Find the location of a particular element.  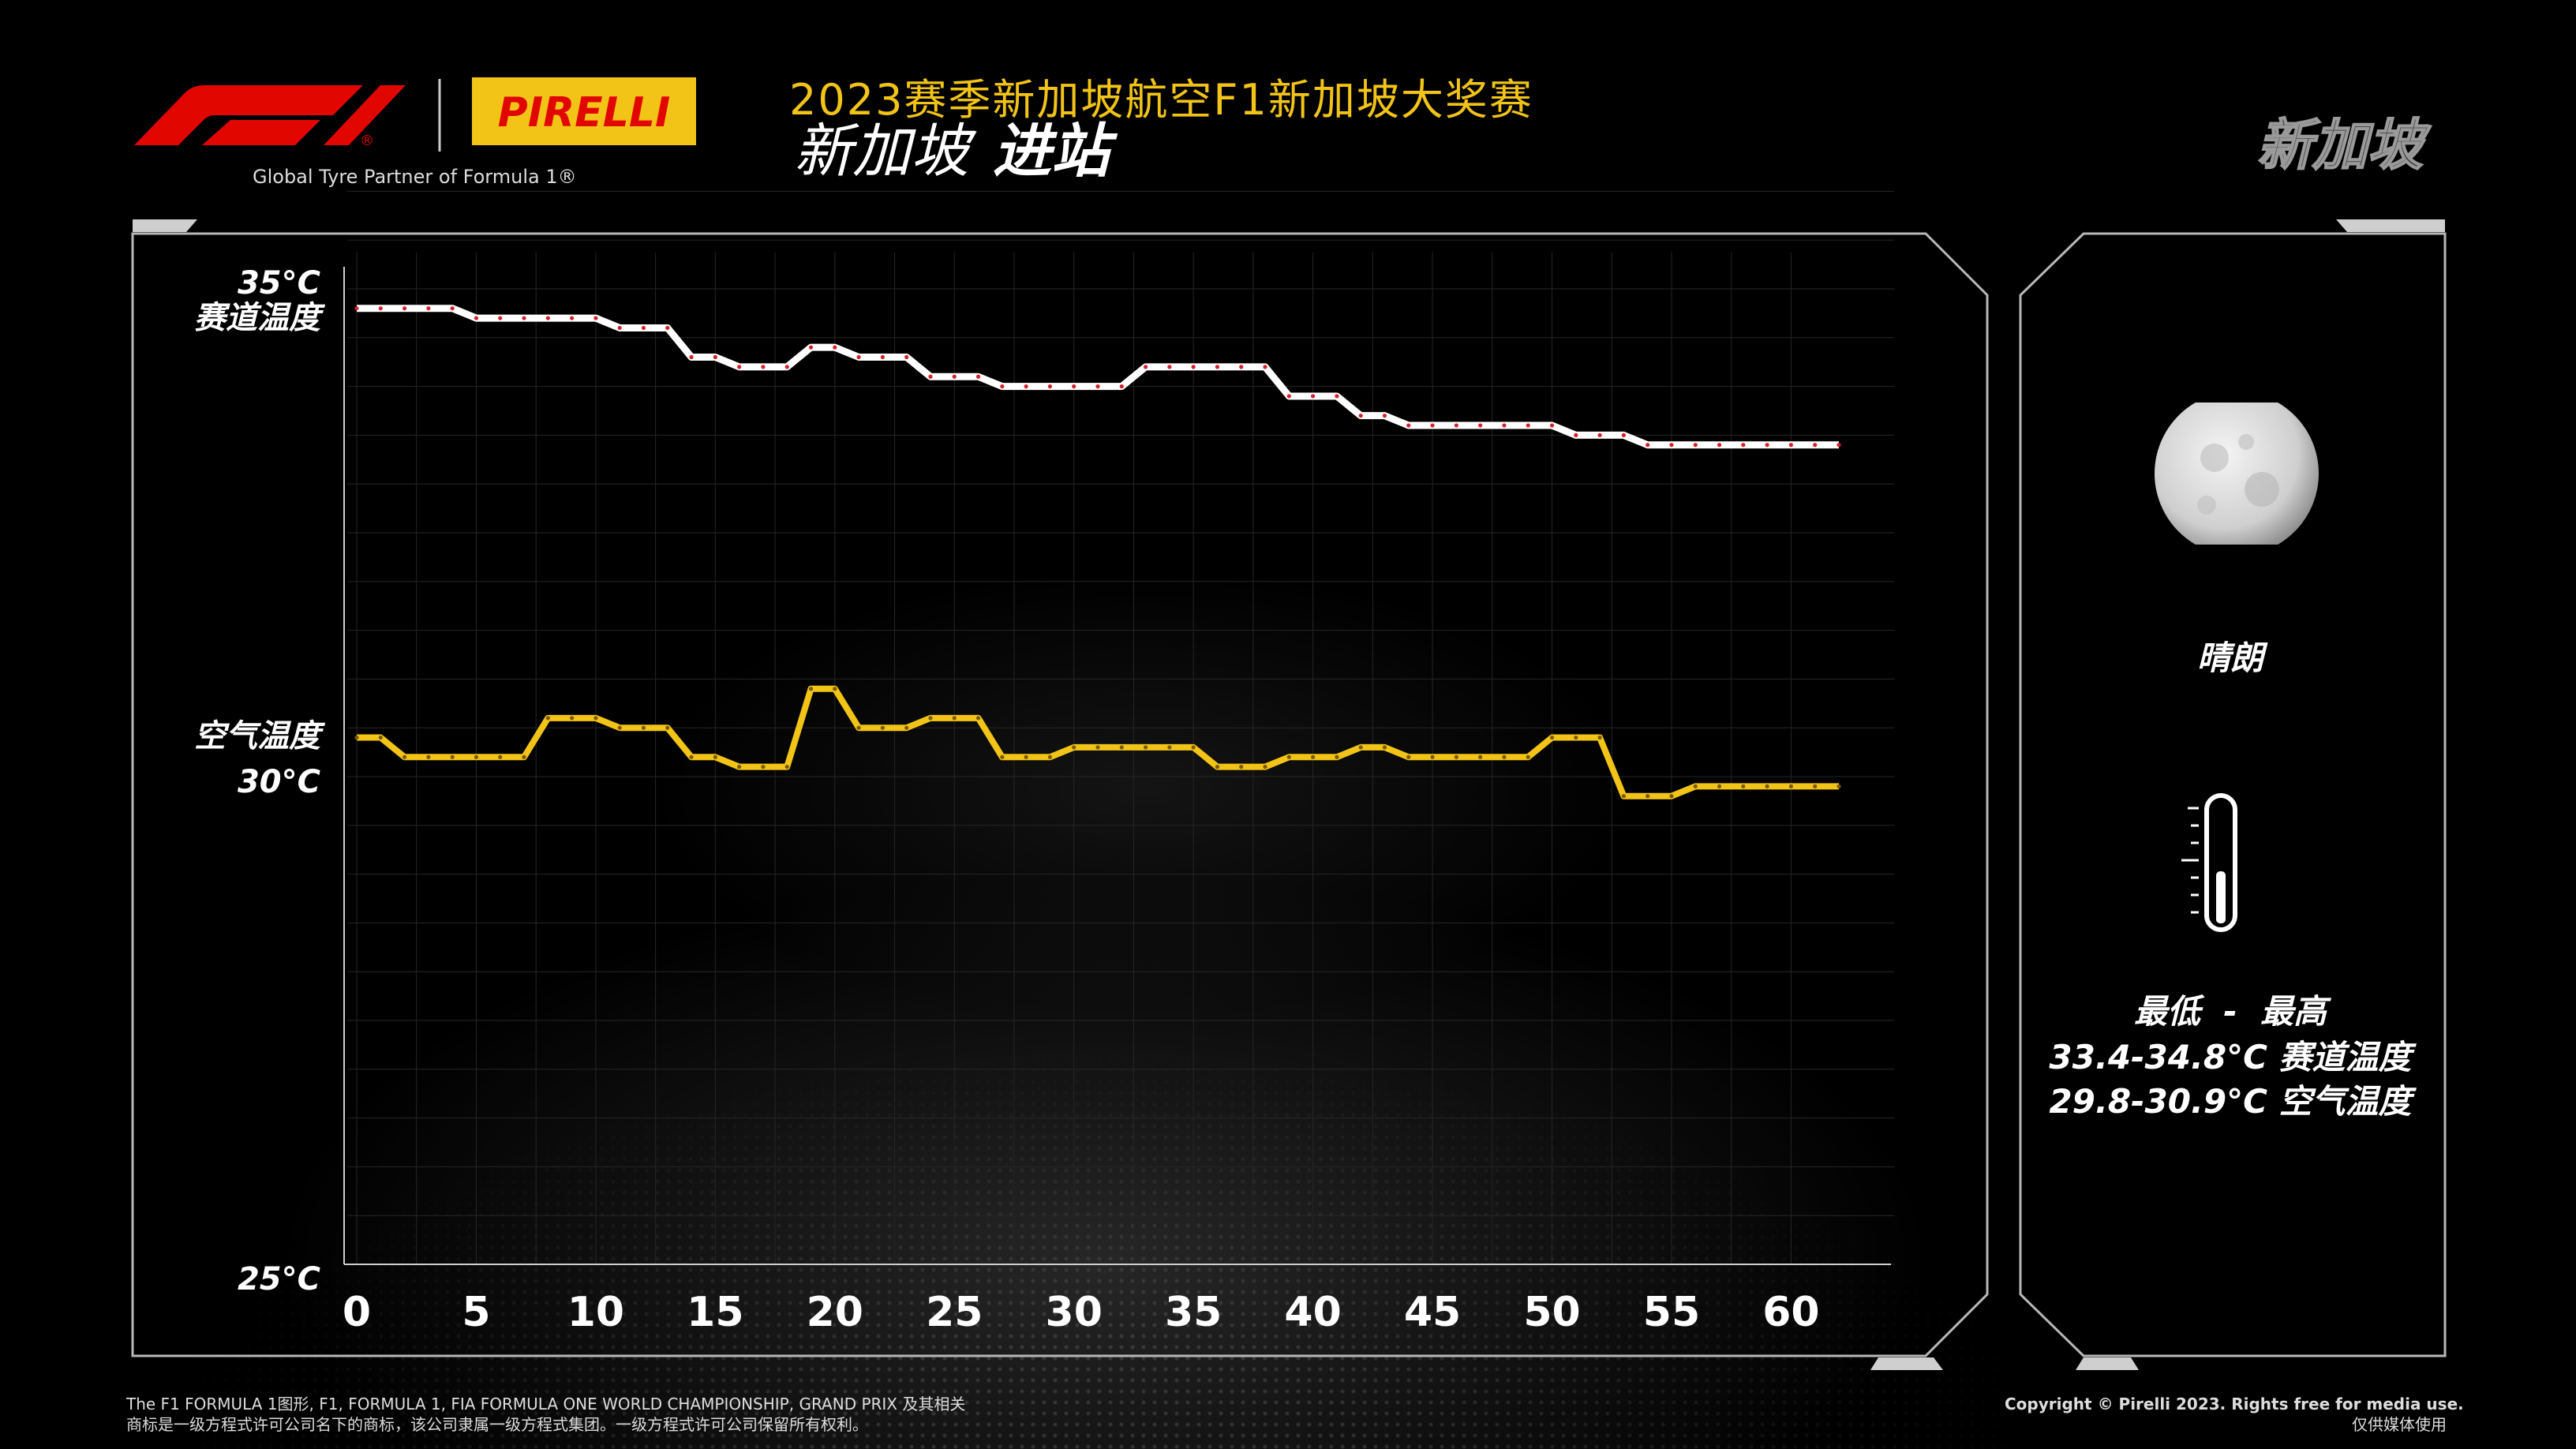

page-subtitle: 新加坡 进站 is located at coordinates (952, 146).